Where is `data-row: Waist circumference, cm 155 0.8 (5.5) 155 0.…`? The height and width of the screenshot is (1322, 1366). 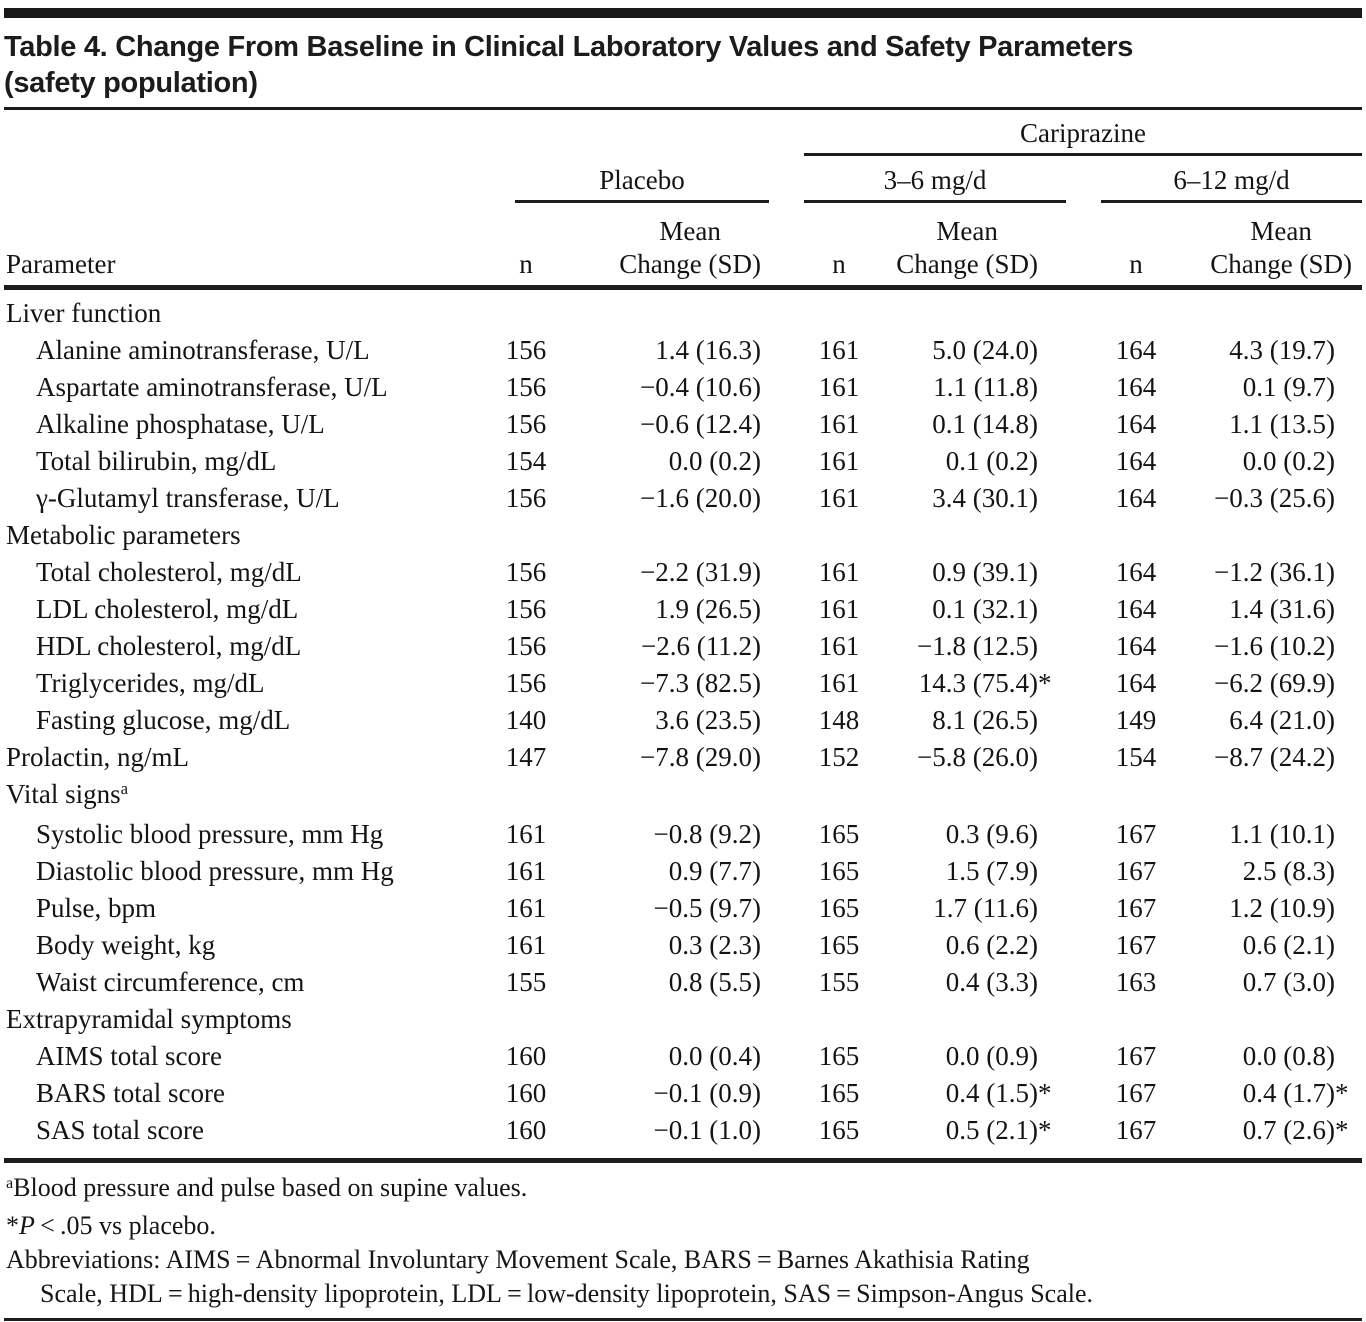
data-row: Waist circumference, cm 155 0.8 (5.5) 155 0.… is located at coordinates (683, 982).